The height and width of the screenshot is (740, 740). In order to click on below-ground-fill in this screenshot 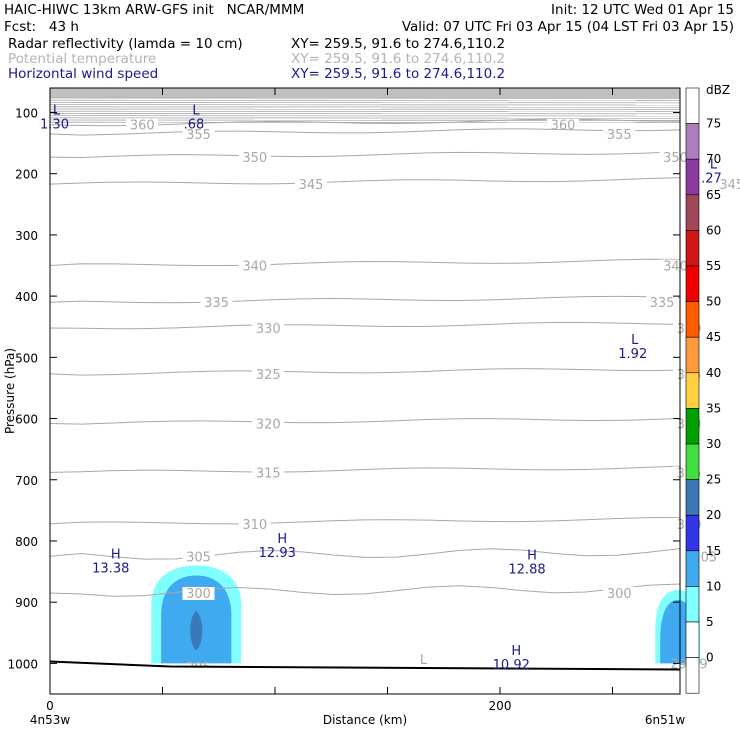, I will do `click(365, 677)`.